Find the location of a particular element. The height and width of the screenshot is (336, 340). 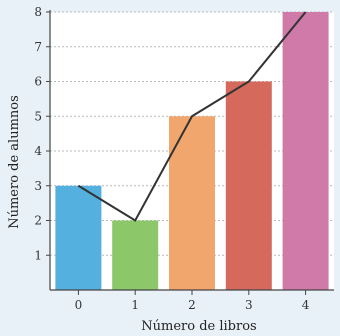

y-tick-label-8: 8 is located at coordinates (38, 12).